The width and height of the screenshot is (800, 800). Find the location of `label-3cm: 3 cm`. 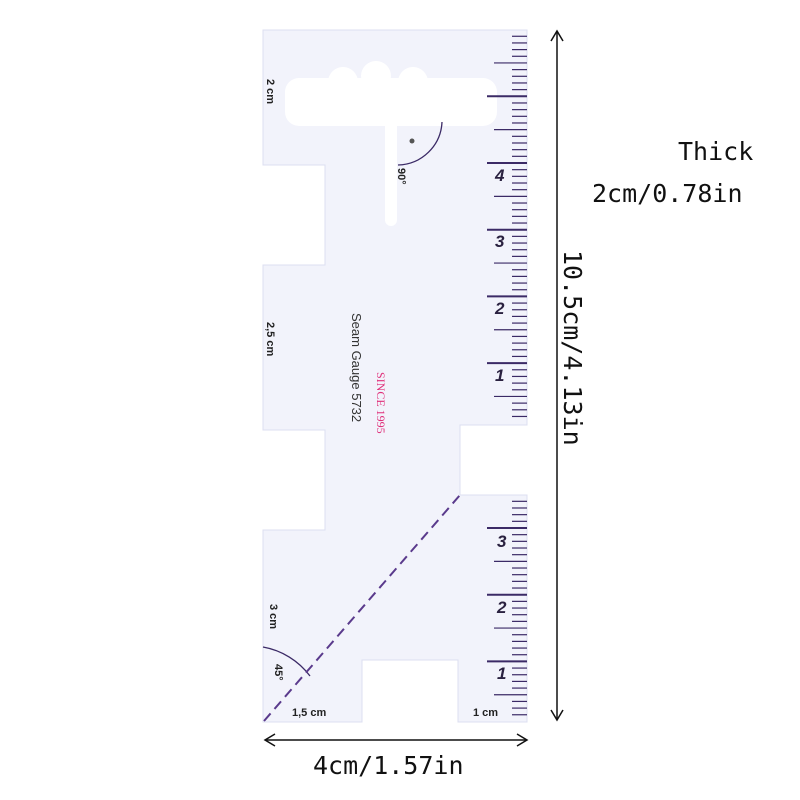

label-3cm: 3 cm is located at coordinates (273, 616).